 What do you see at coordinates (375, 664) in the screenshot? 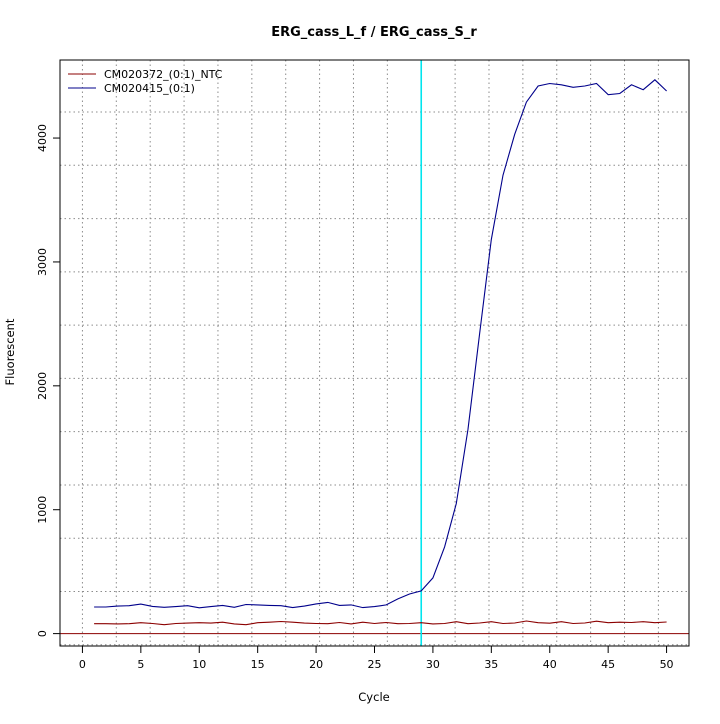
I see `x-tick-label: 25` at bounding box center [375, 664].